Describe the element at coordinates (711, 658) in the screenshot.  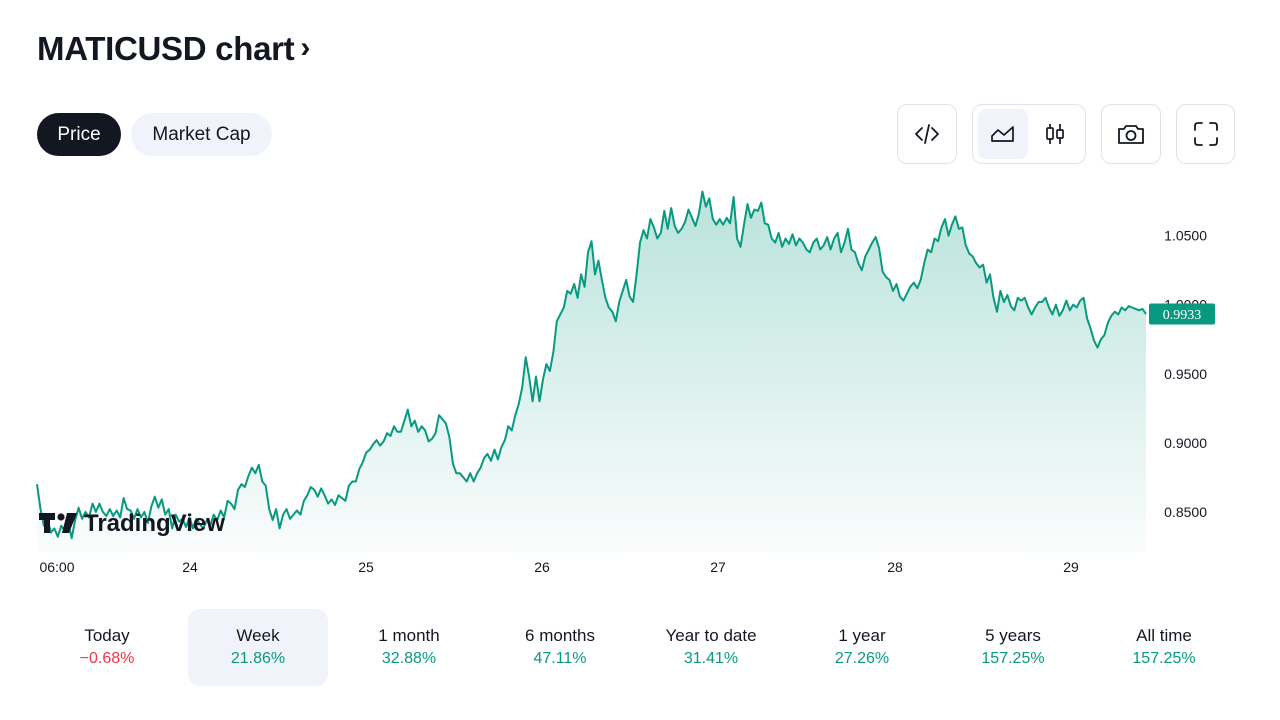
I see `range-change-value: 31.41%` at that location.